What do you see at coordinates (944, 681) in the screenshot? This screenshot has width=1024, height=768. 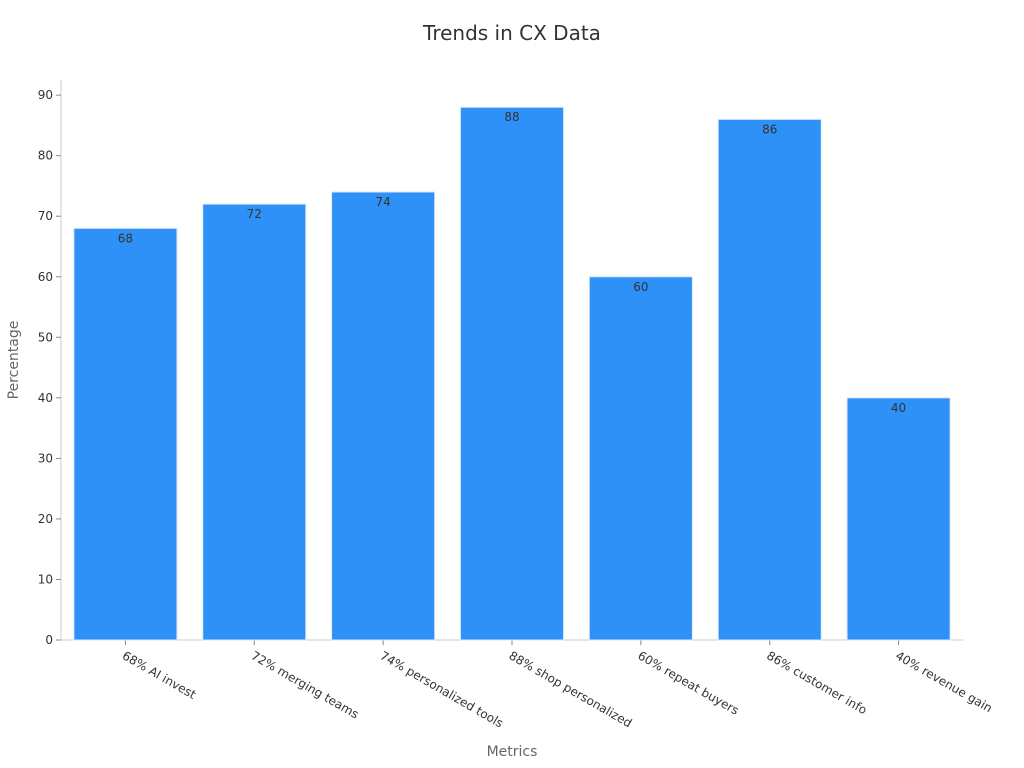 I see `x-tick-label: 40% revenue gain` at bounding box center [944, 681].